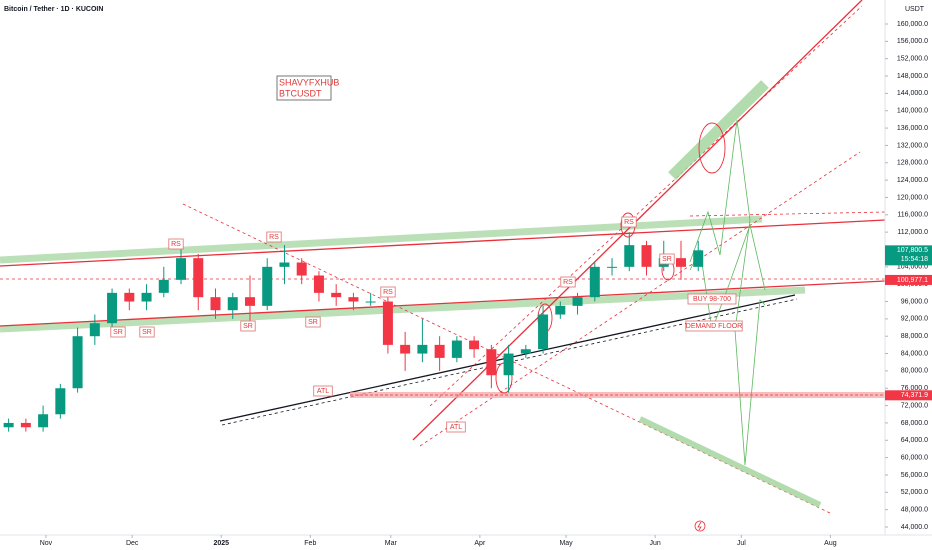 Image resolution: width=932 pixels, height=550 pixels. I want to click on x-tick-label: Aug, so click(830, 543).